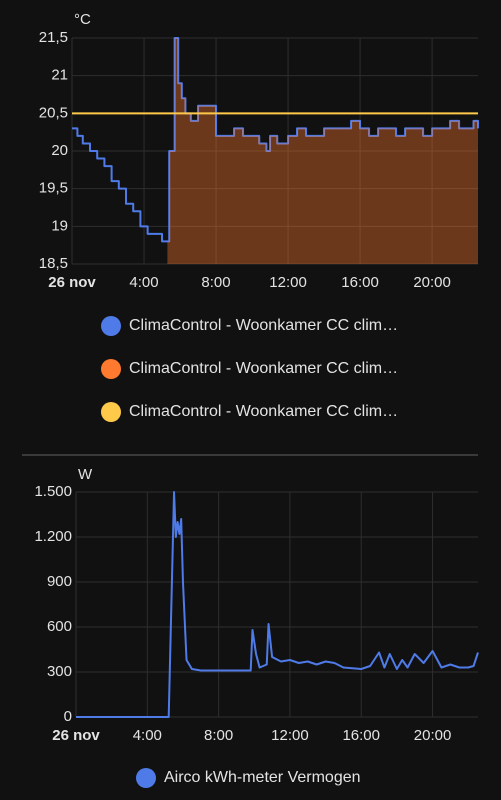  Describe the element at coordinates (85, 474) in the screenshot. I see `y-axis-unit: W` at that location.